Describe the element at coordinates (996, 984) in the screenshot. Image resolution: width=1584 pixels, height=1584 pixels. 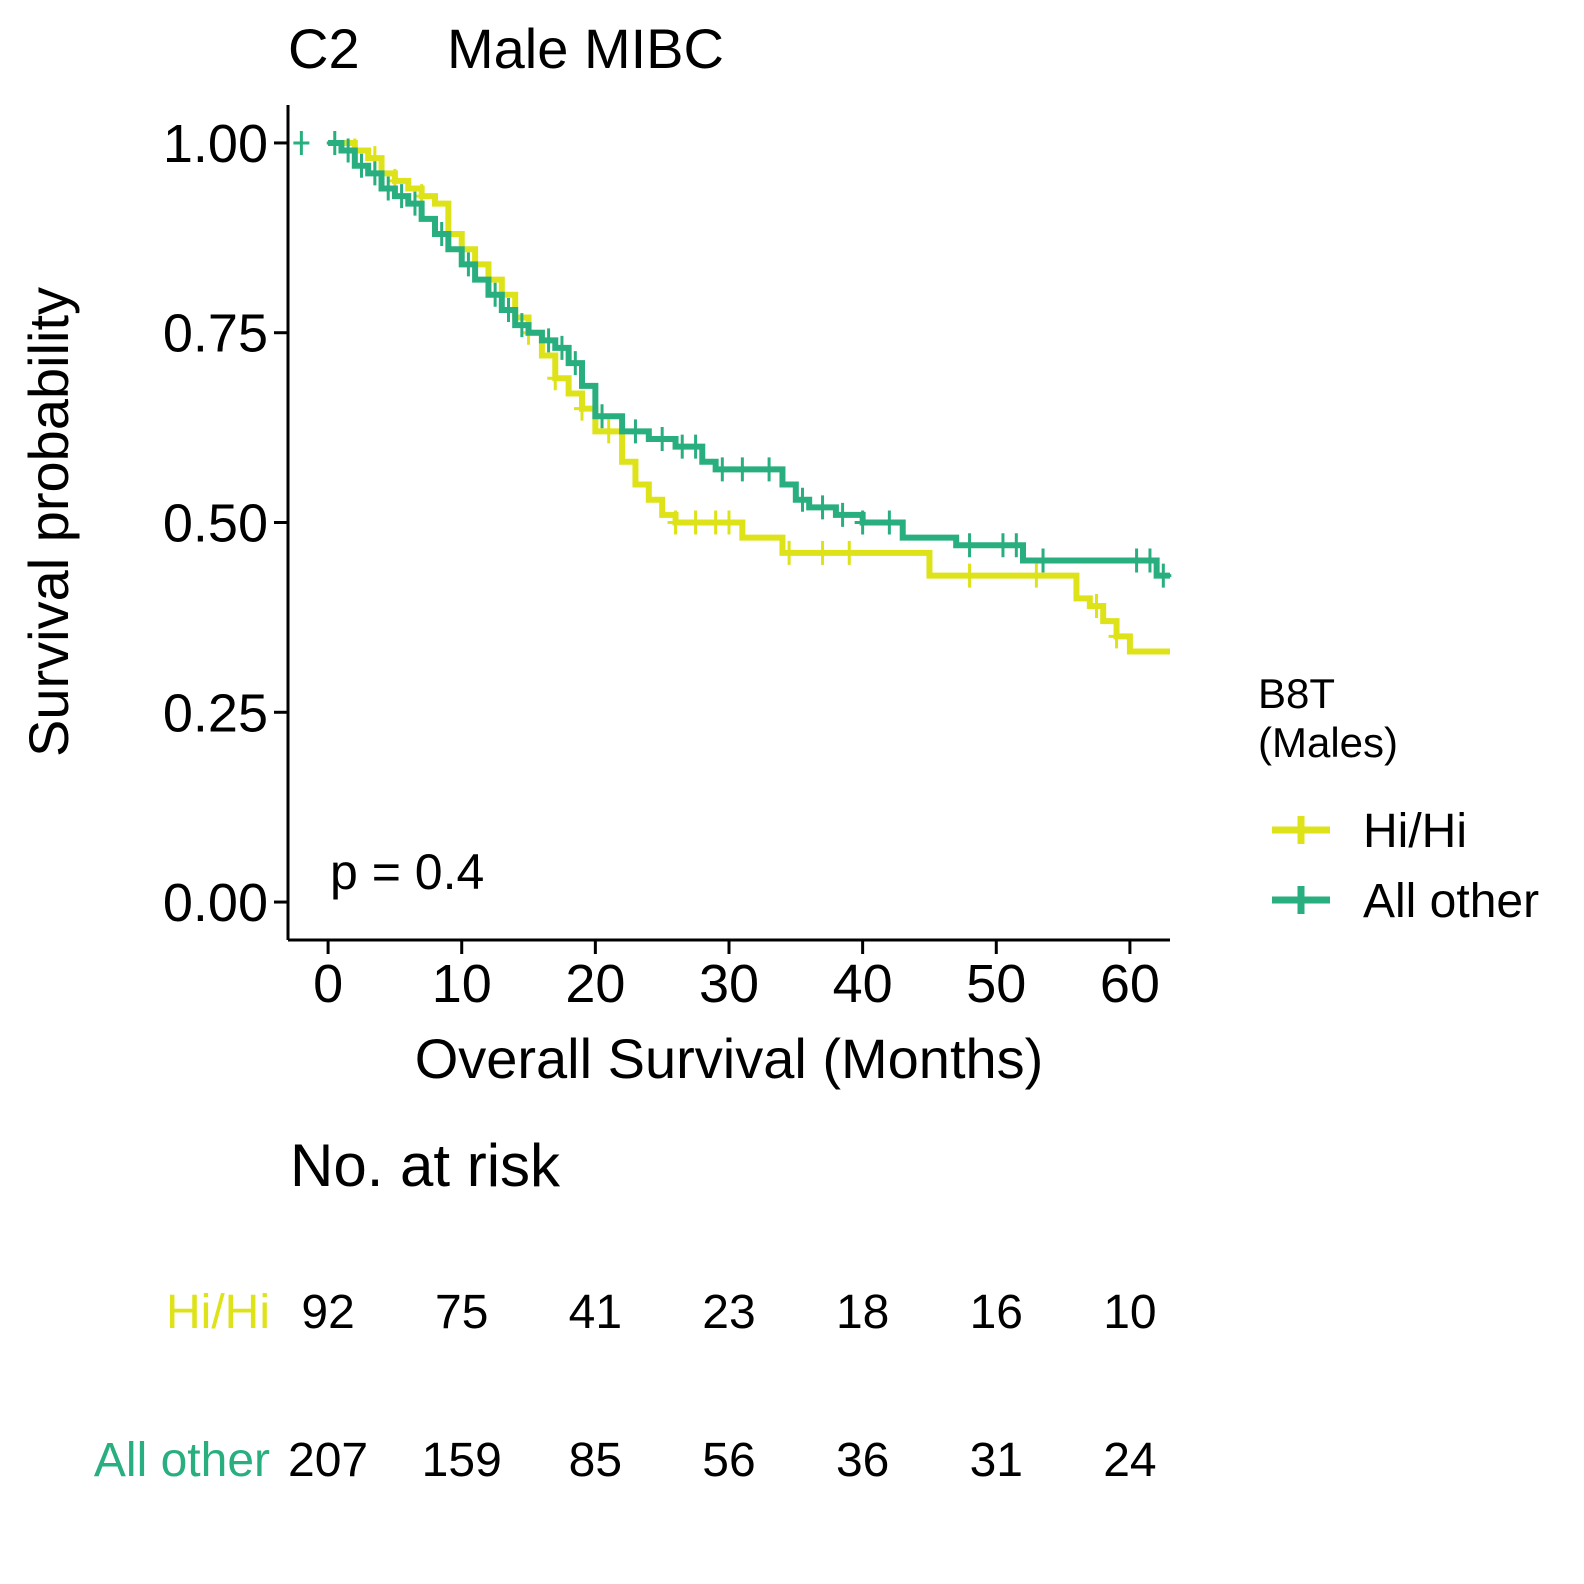
I see `x-tick-label: 50` at that location.